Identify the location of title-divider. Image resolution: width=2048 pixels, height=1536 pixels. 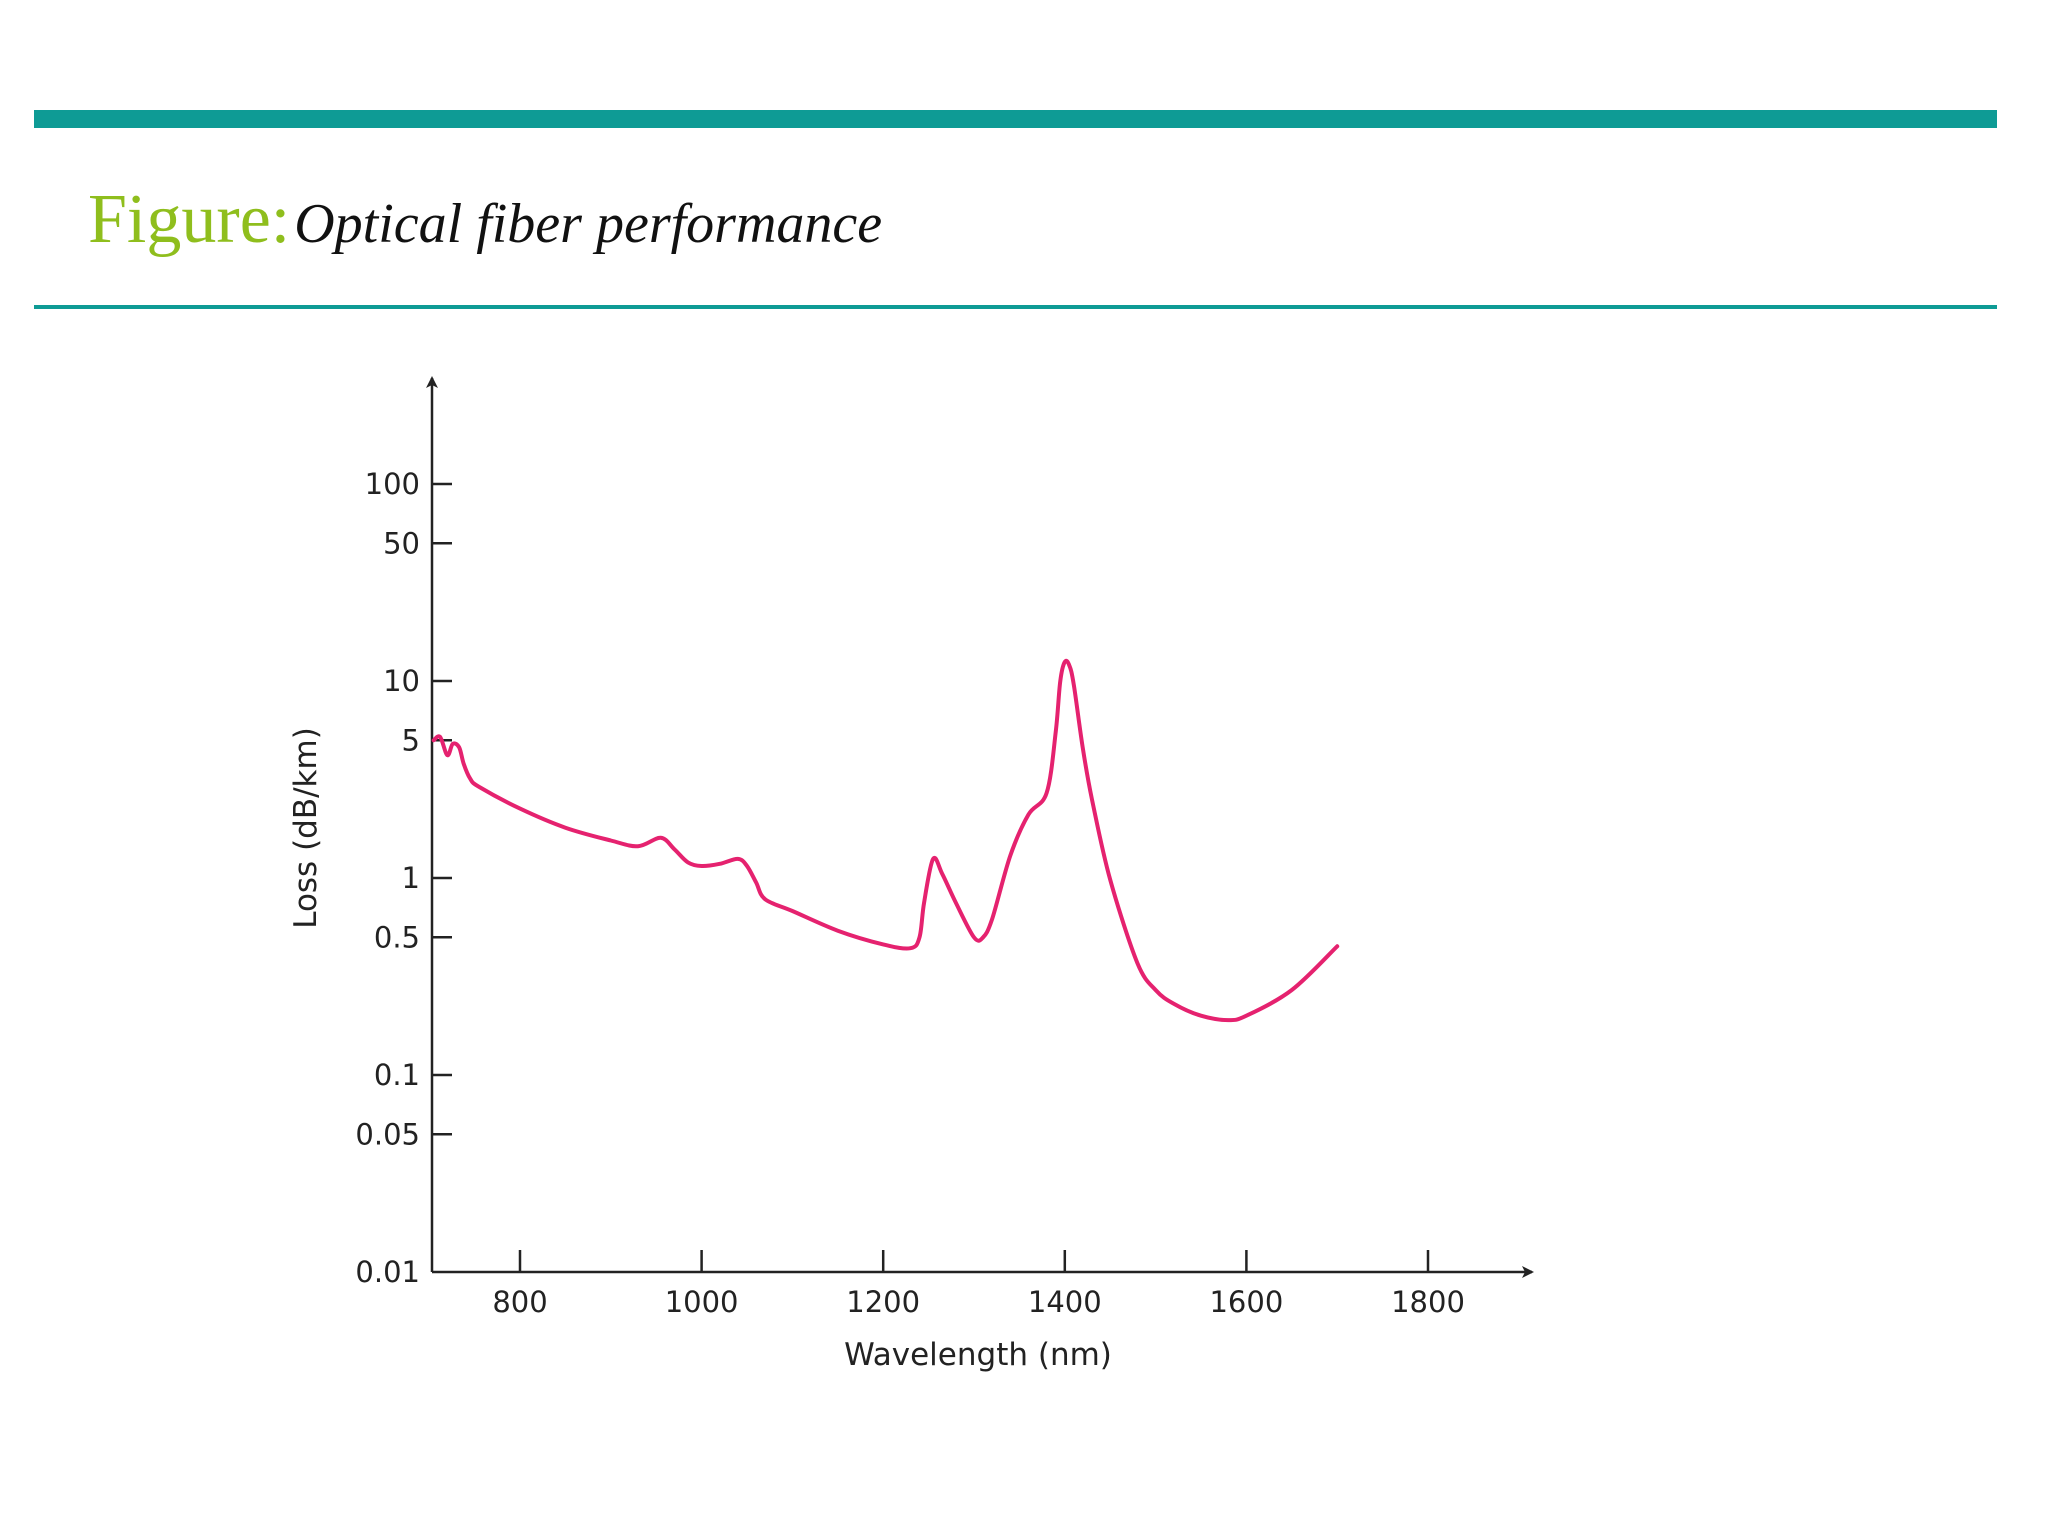
(1015, 307).